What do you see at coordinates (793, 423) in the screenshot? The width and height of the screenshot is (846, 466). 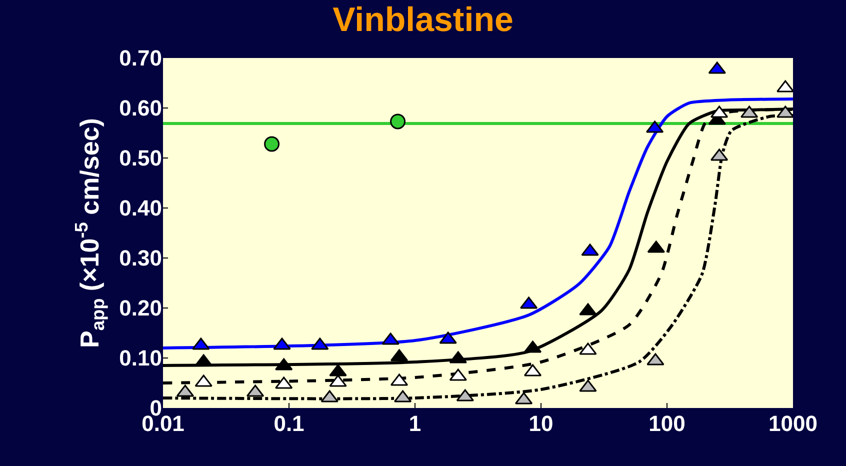 I see `x-tick-label: 1000` at bounding box center [793, 423].